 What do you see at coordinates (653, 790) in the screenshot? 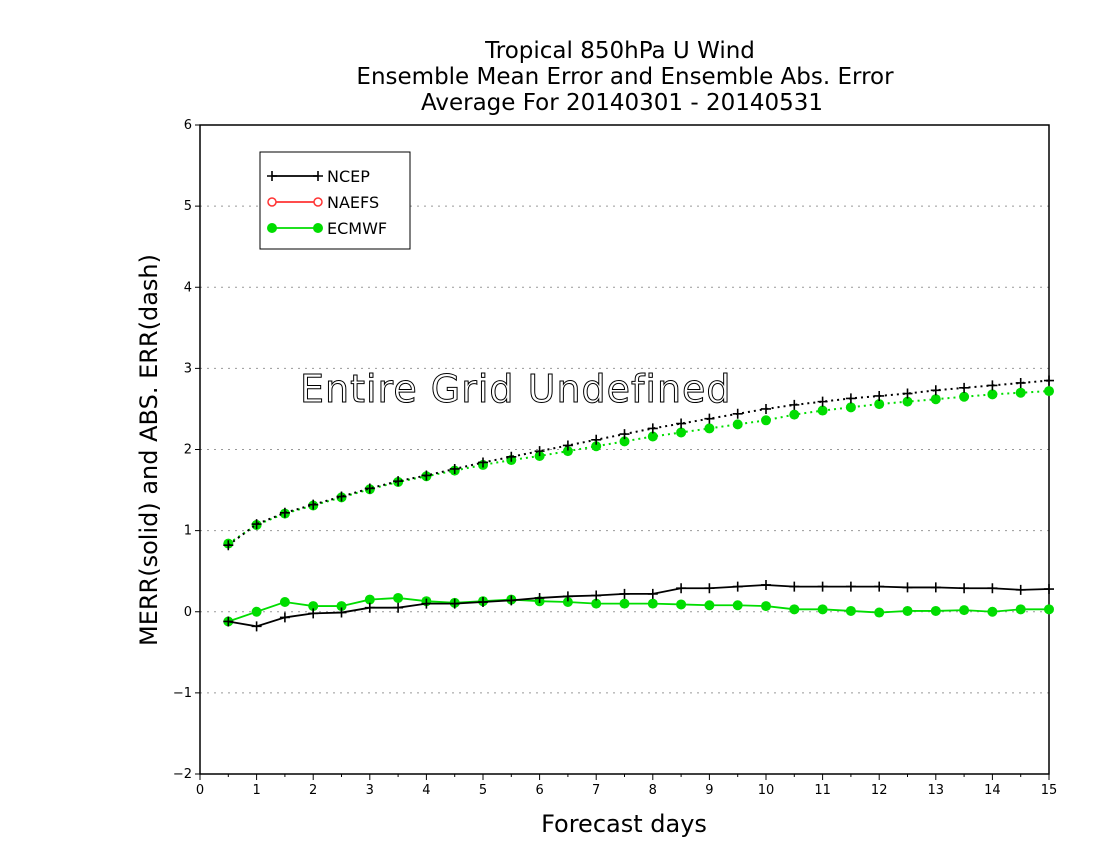
I see `x-tick-label: 8` at bounding box center [653, 790].